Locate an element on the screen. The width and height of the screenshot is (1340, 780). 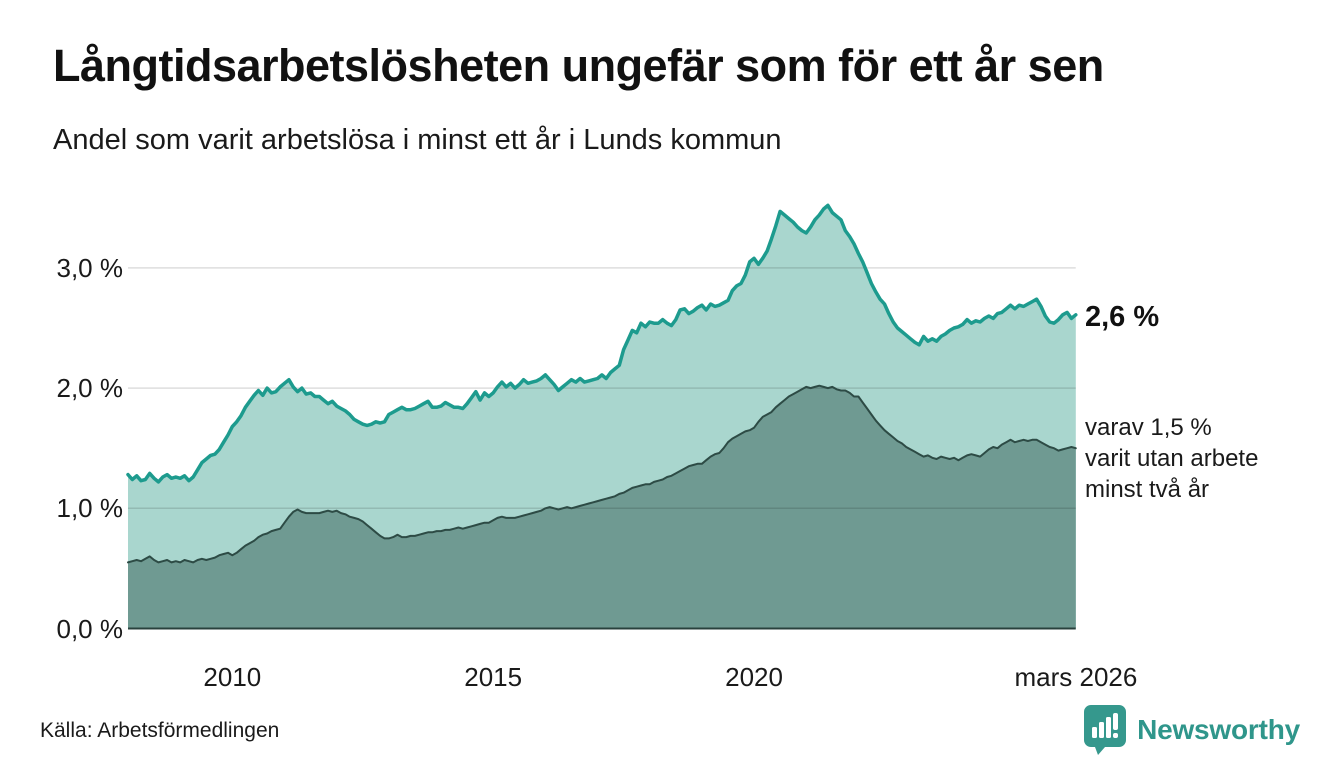
y-tick-label: 0,0 % is located at coordinates (90, 628).